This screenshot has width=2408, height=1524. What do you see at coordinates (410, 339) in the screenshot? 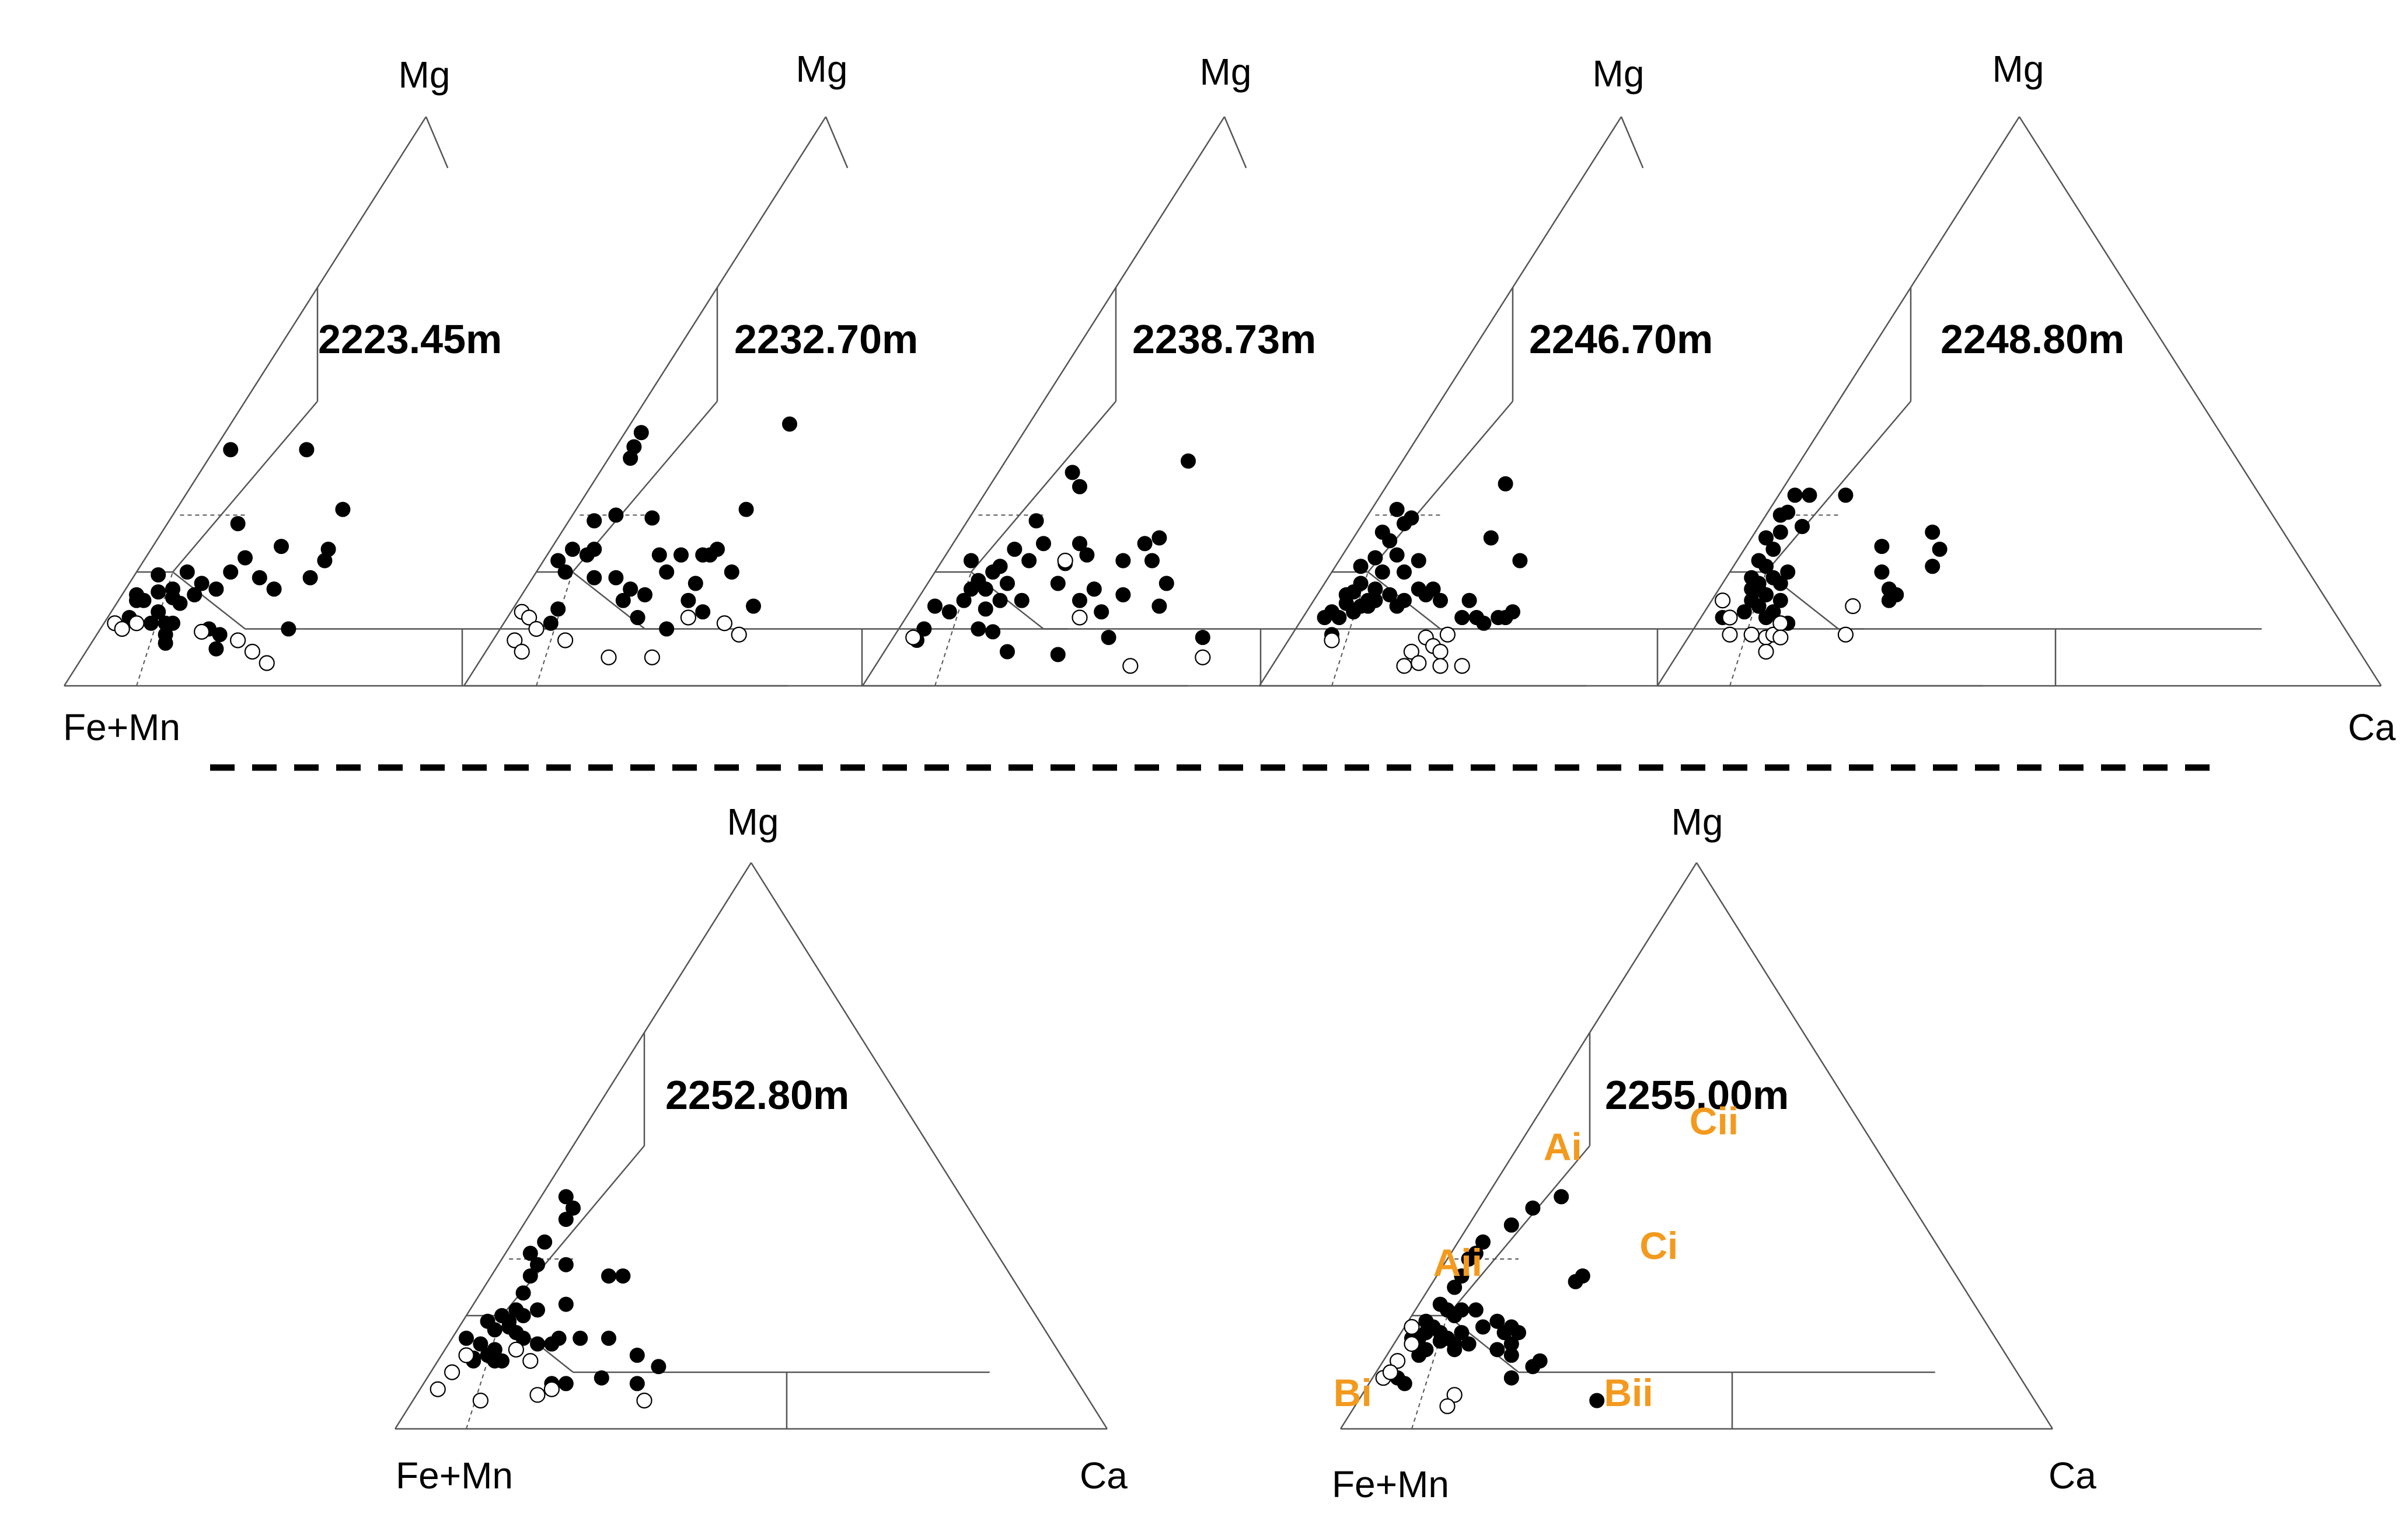
I see `depth-title: 2223.45m` at bounding box center [410, 339].